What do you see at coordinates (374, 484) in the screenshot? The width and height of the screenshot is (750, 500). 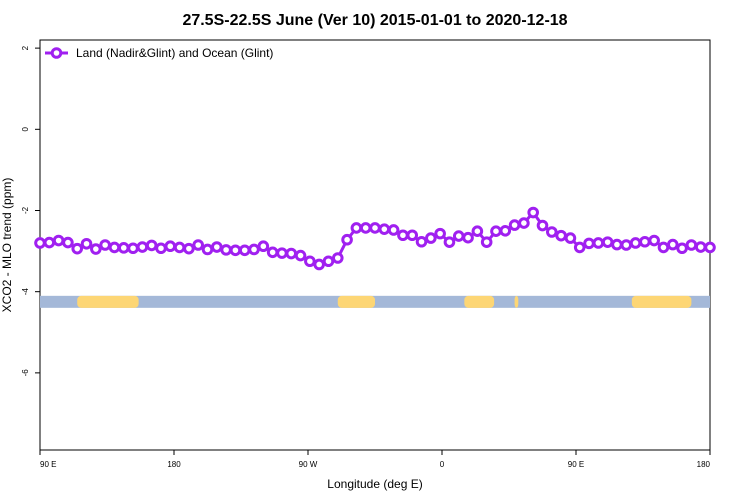 I see `x-axis-label: Longitude (deg E)` at bounding box center [374, 484].